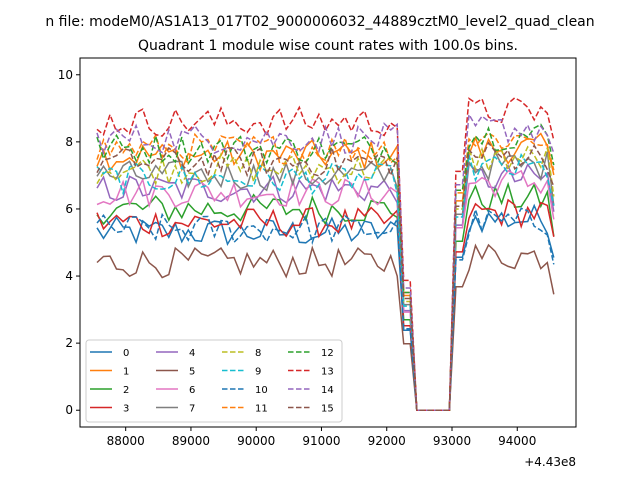  Describe the element at coordinates (69, 410) in the screenshot. I see `y-tick-label: 0` at that location.